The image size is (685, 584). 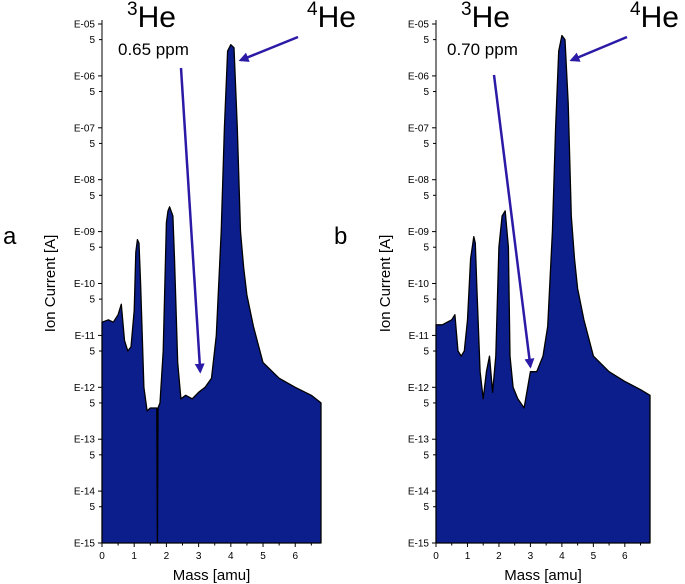 What do you see at coordinates (340, 236) in the screenshot?
I see `panel-letter: b` at bounding box center [340, 236].